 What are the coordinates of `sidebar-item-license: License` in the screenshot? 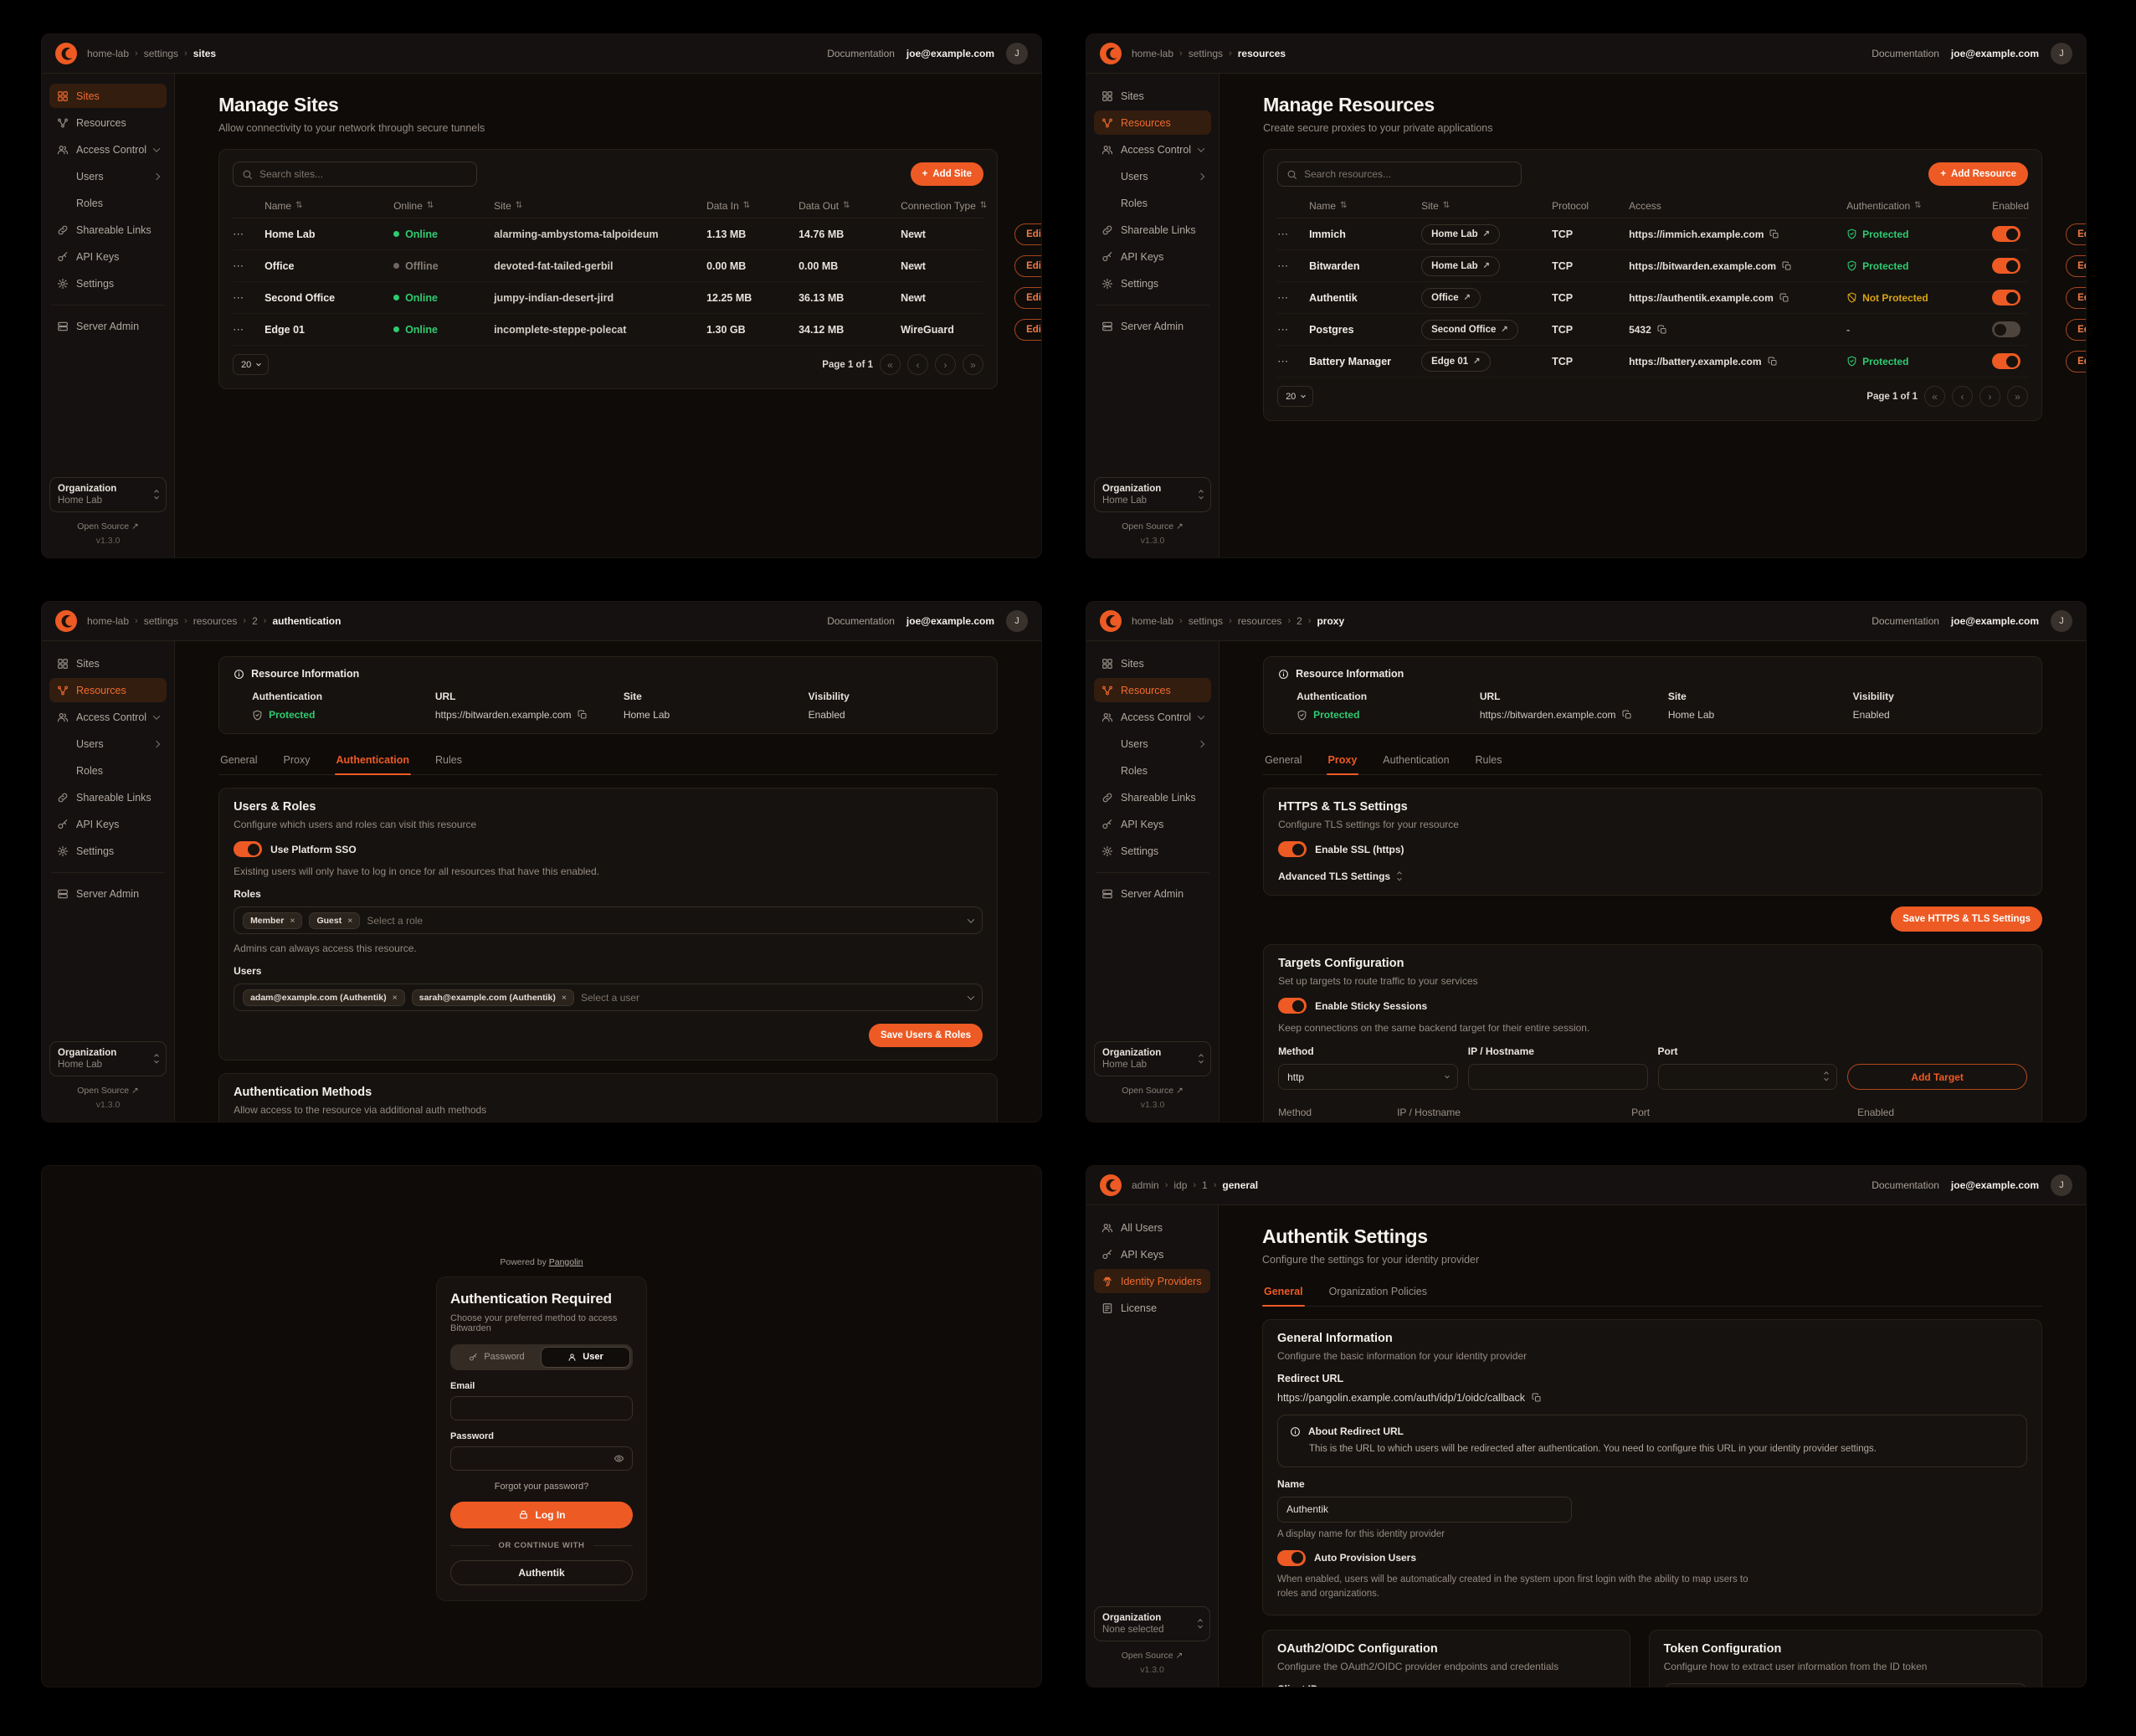 It's located at (1152, 1308).